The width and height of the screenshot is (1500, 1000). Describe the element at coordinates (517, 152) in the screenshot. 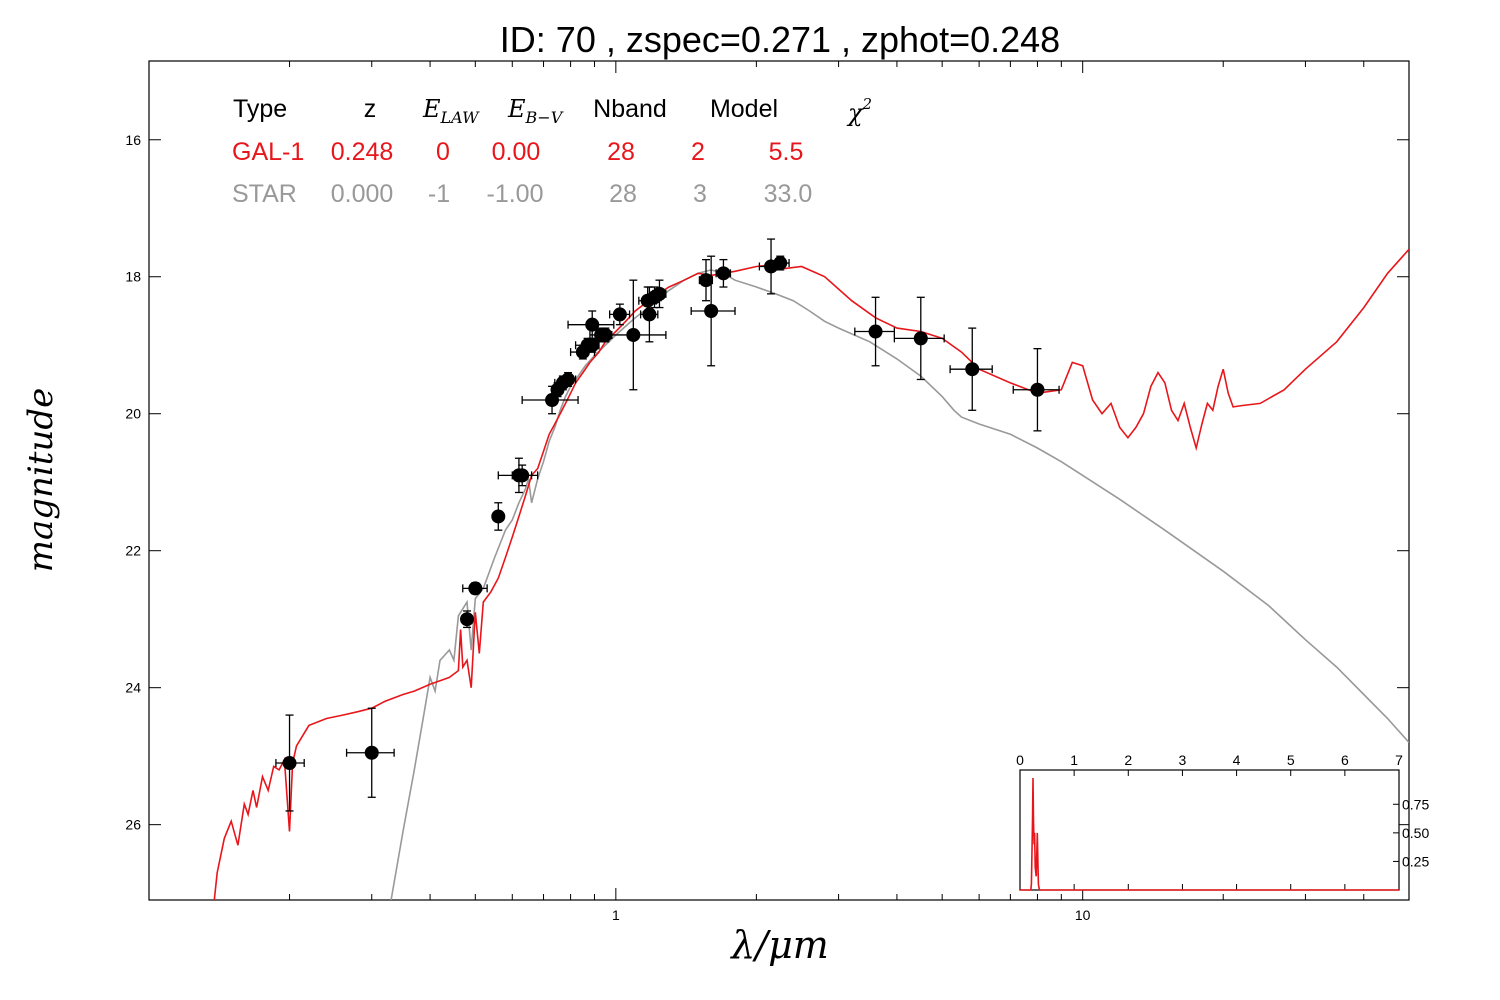

I see `legend-row-gal: GAL-1 0.248 0 0.00 28 2 5.5` at that location.